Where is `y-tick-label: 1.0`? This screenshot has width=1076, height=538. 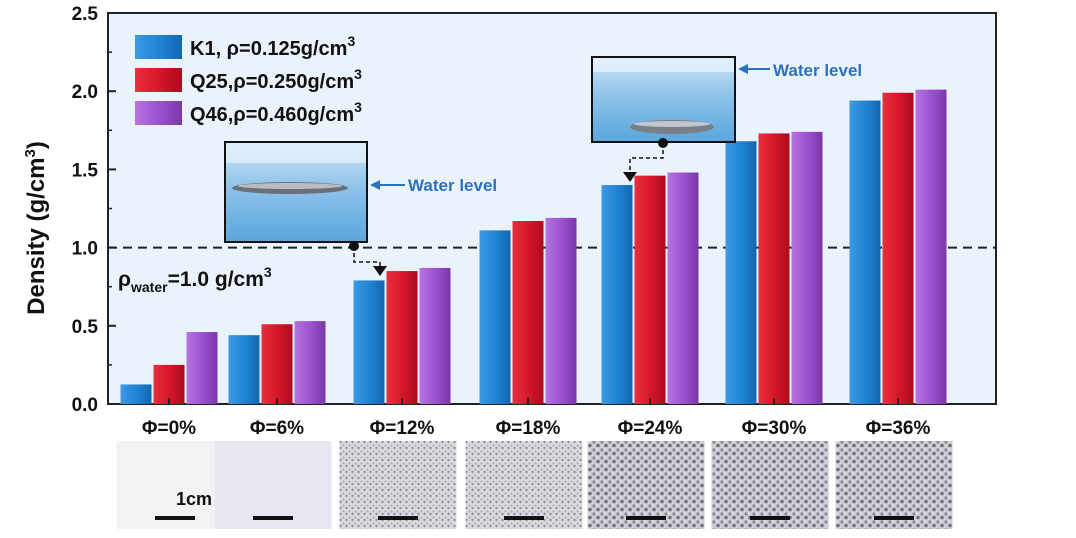 y-tick-label: 1.0 is located at coordinates (85, 249).